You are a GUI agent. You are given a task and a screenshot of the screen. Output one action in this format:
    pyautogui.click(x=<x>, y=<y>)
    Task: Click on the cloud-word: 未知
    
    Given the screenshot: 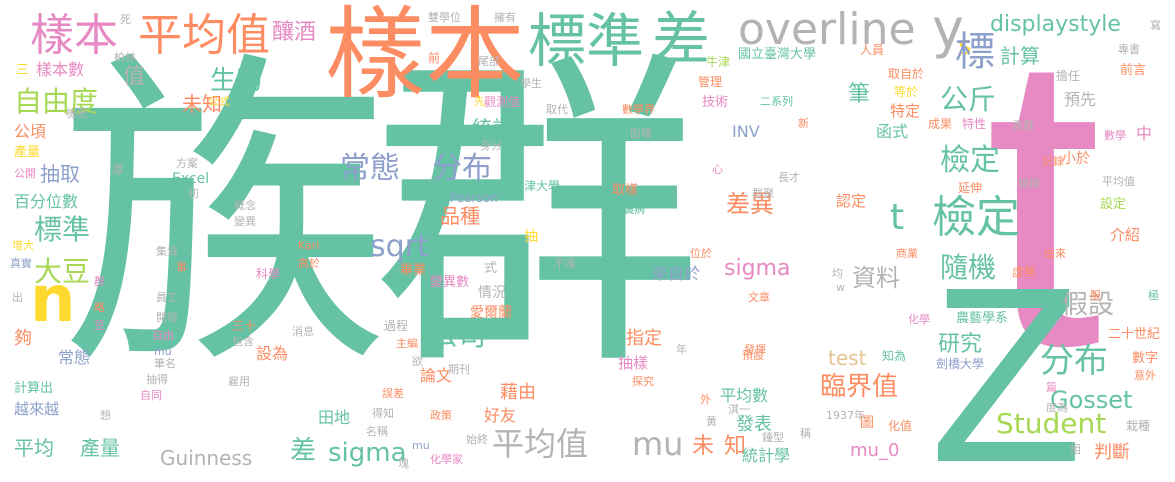 What is the action you would take?
    pyautogui.click(x=202, y=104)
    